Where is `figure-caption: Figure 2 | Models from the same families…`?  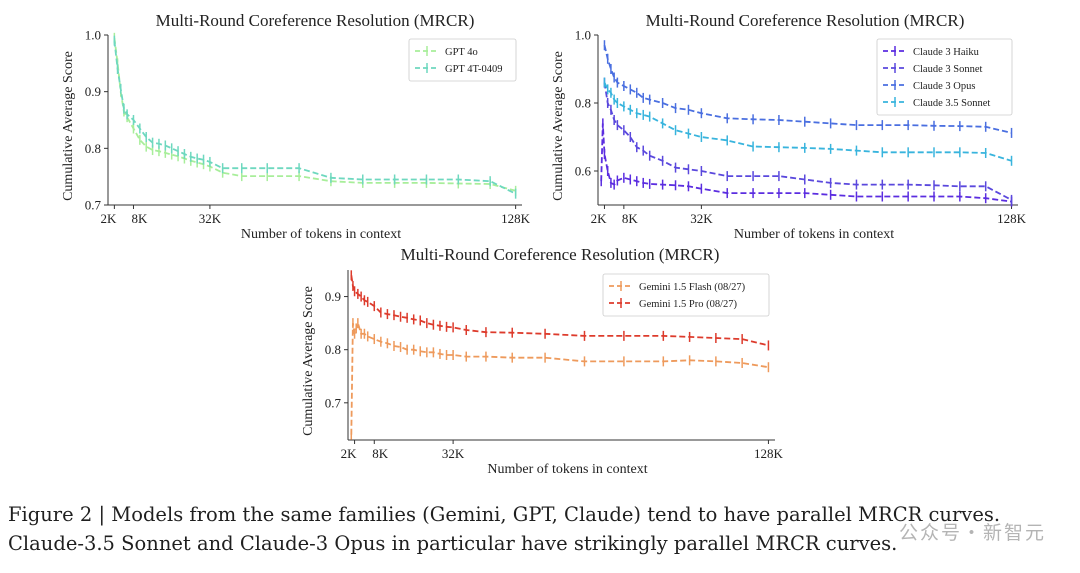
figure-caption: Figure 2 | Models from the same families… is located at coordinates (543, 529).